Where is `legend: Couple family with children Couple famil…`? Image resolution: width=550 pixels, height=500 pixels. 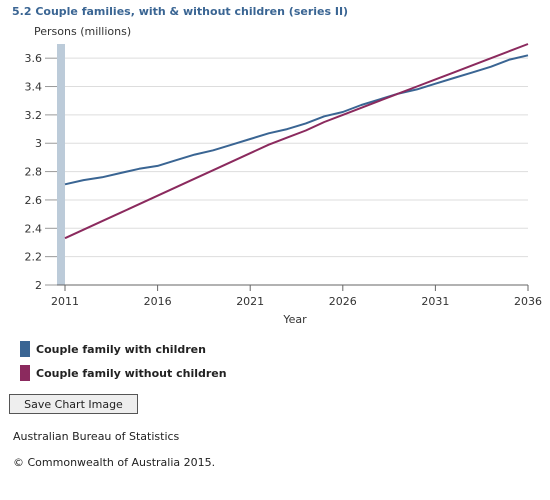 legend: Couple family with children Couple famil… is located at coordinates (123, 365).